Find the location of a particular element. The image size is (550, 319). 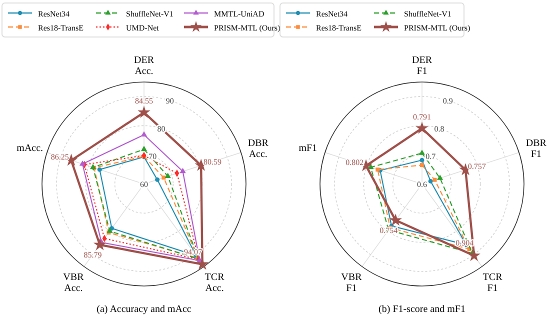

y-tick-label: 60 is located at coordinates (144, 184).